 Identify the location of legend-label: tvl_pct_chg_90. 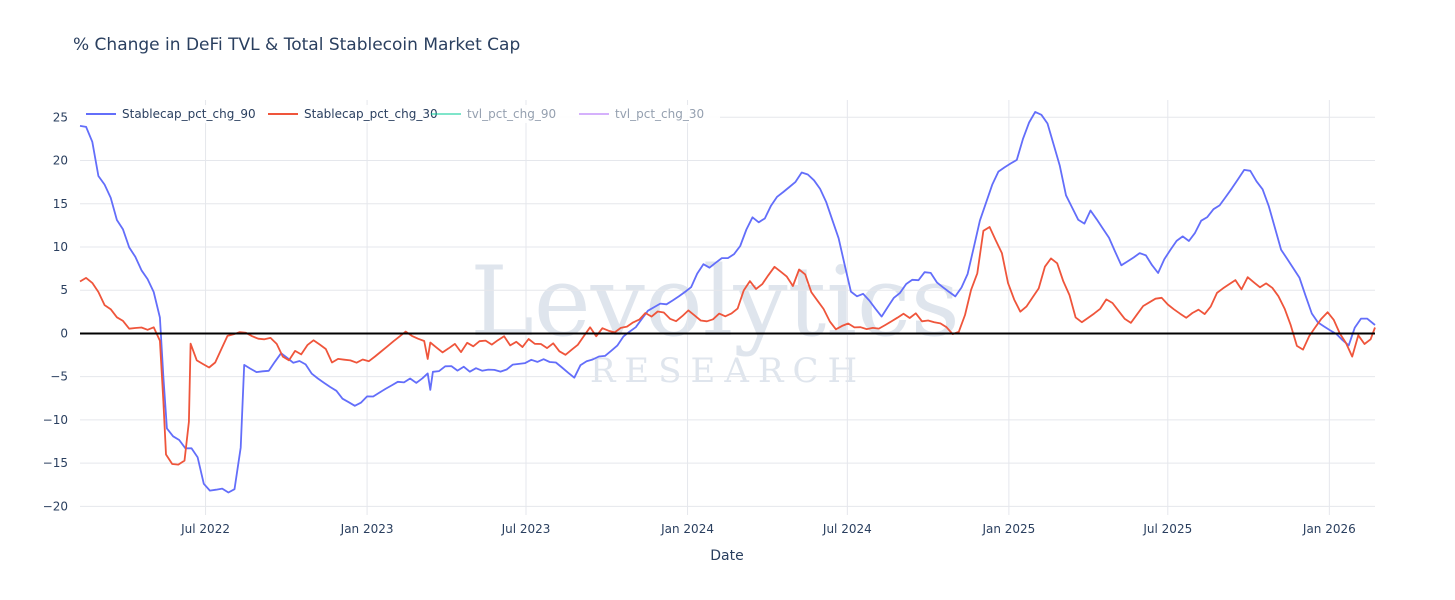
(511, 114).